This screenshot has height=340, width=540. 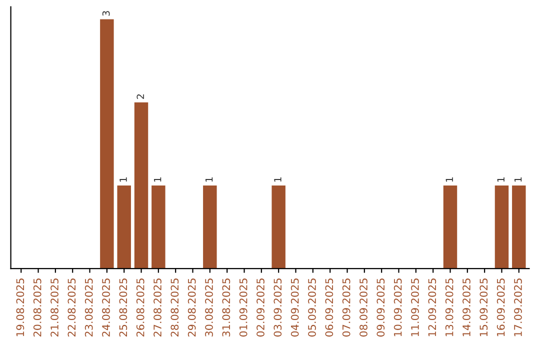 I want to click on x-tick-label: 31.08.2025, so click(x=226, y=307).